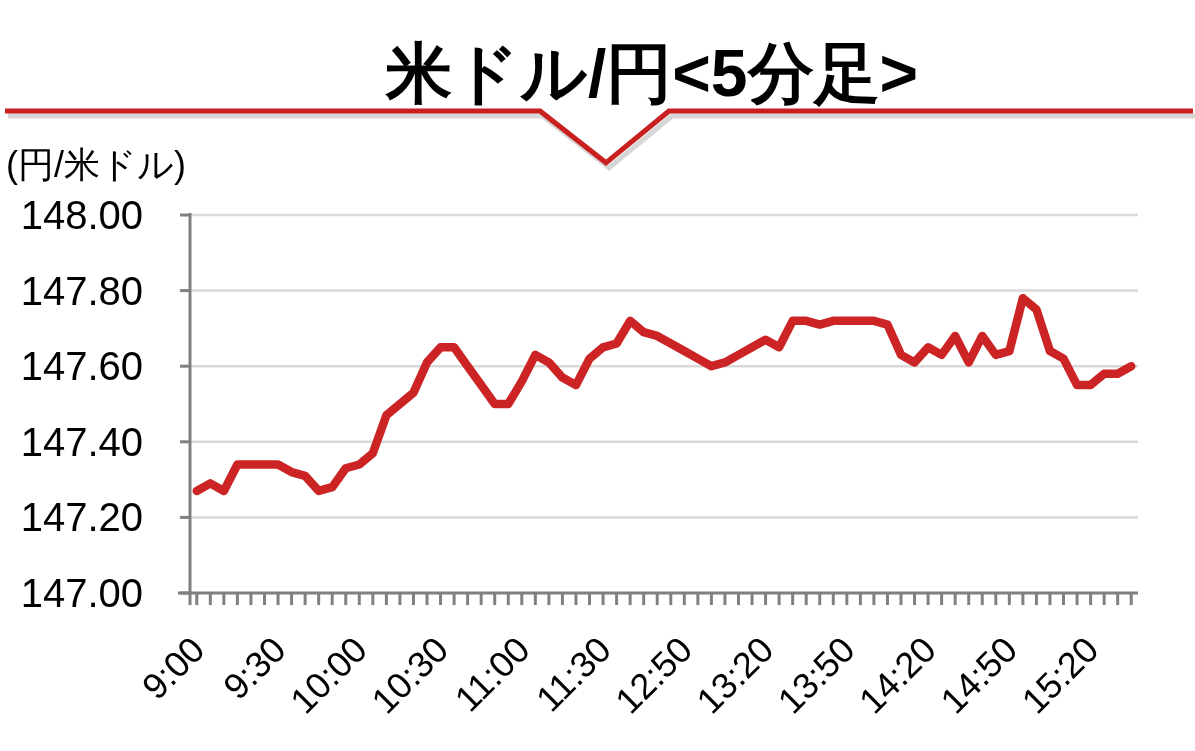 Image resolution: width=1195 pixels, height=751 pixels. I want to click on xtick-label: 9:00, so click(173, 668).